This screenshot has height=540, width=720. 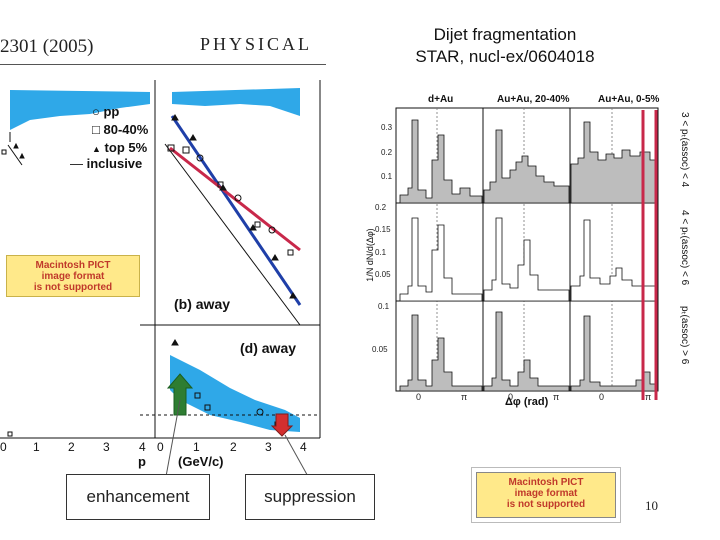 What do you see at coordinates (142, 461) in the screenshot?
I see `x-axis-label-left: p` at bounding box center [142, 461].